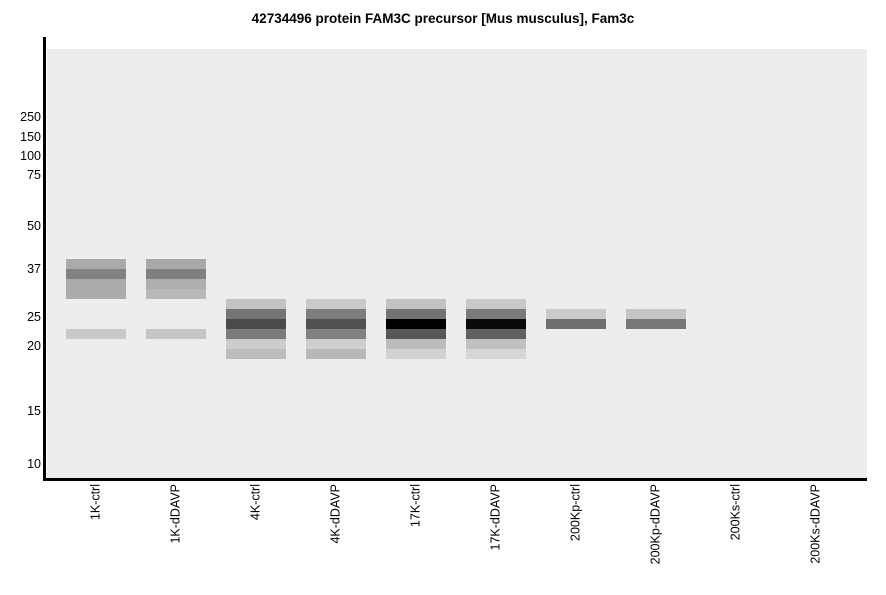 This screenshot has height=595, width=886. What do you see at coordinates (95, 502) in the screenshot?
I see `lane-label: 1K-ctrl` at bounding box center [95, 502].